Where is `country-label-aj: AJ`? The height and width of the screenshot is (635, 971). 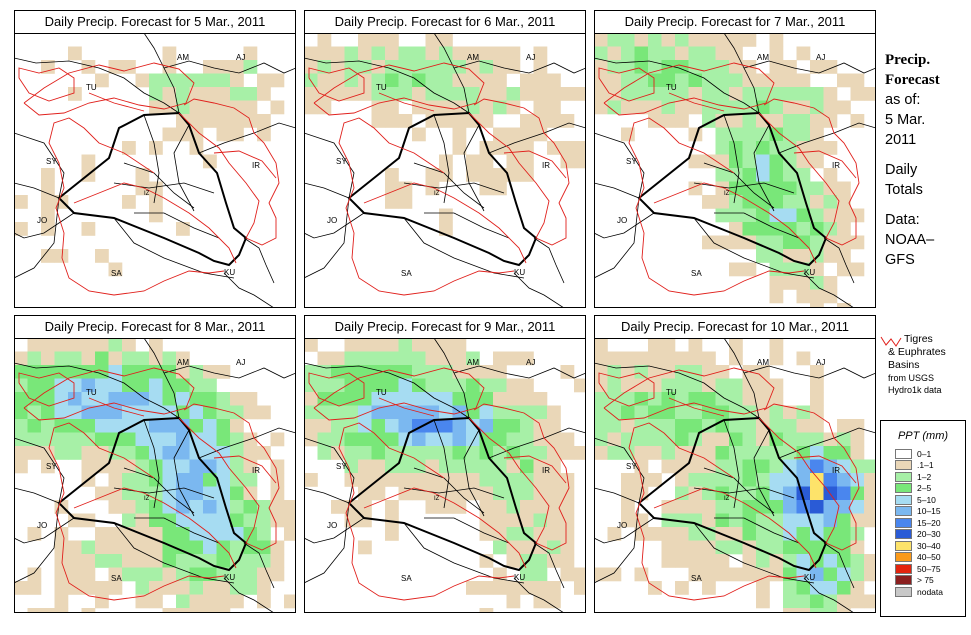
country-label-aj: AJ is located at coordinates (820, 57).